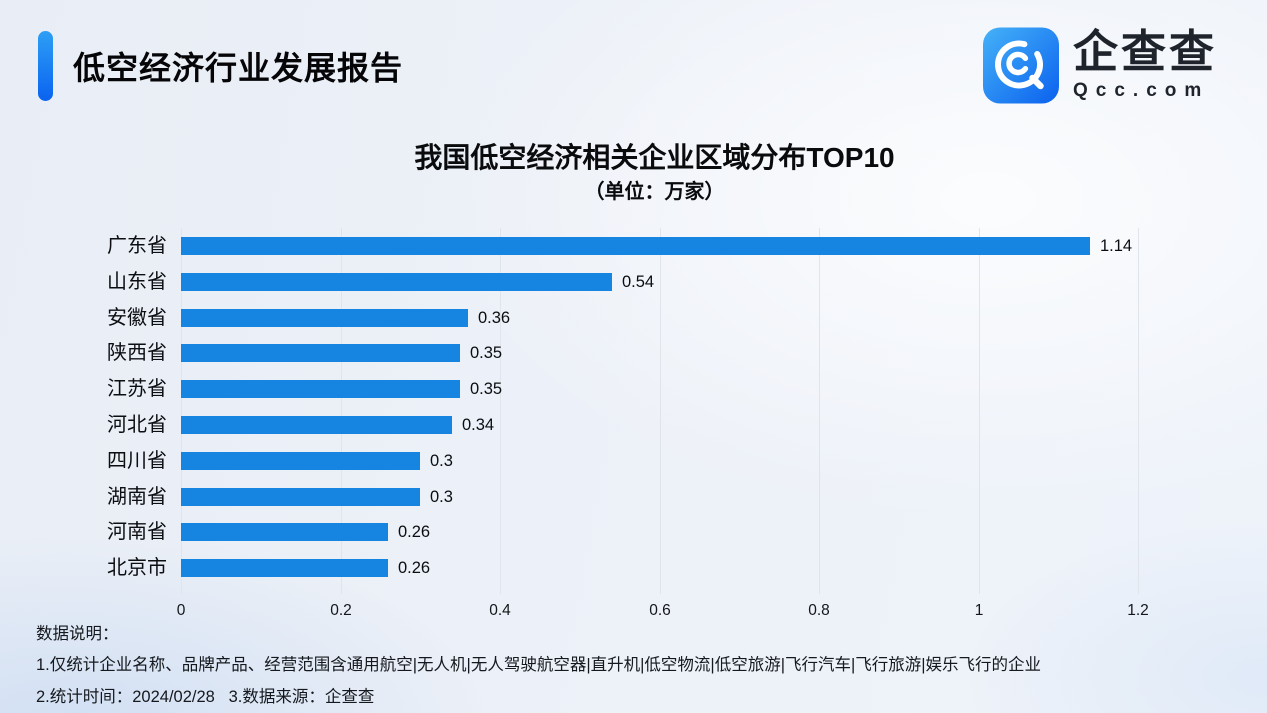 This screenshot has height=713, width=1267. What do you see at coordinates (1116, 246) in the screenshot?
I see `value-label-1: 1.14` at bounding box center [1116, 246].